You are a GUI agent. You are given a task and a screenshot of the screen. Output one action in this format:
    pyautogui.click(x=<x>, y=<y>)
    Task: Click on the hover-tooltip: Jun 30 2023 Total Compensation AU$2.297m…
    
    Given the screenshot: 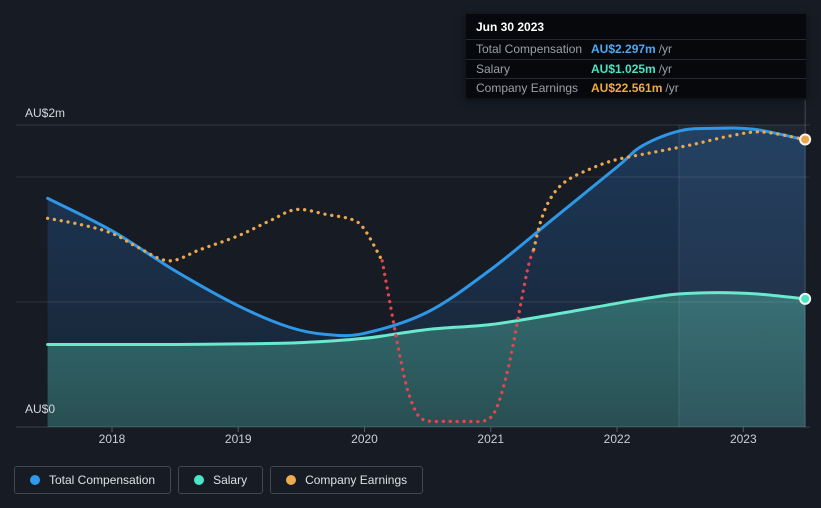 What is the action you would take?
    pyautogui.click(x=636, y=56)
    